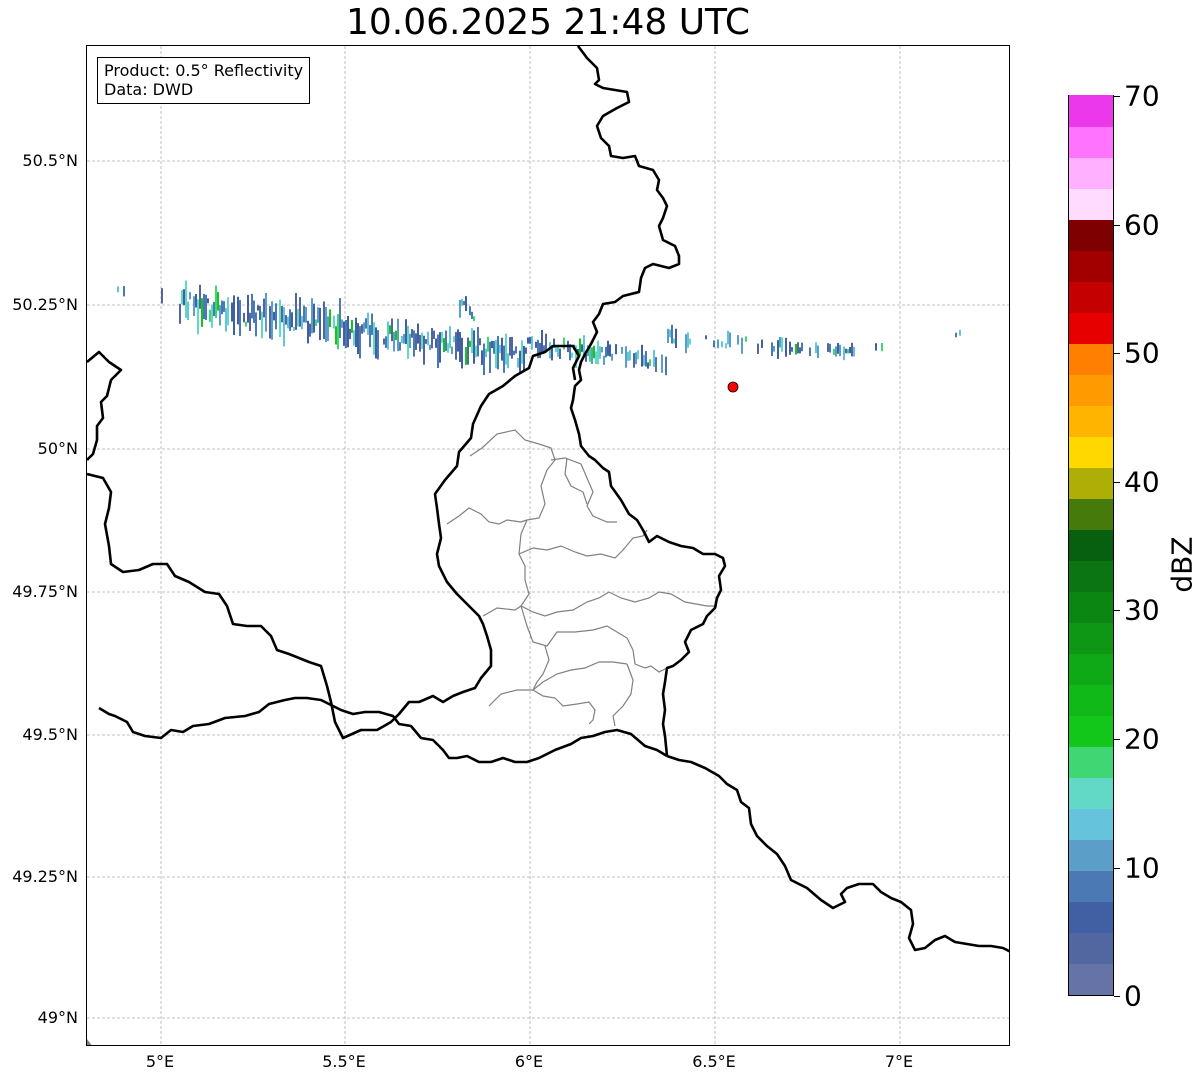 The width and height of the screenshot is (1202, 1081). What do you see at coordinates (714, 1061) in the screenshot?
I see `lon-tick-label: 6.5°E` at bounding box center [714, 1061].